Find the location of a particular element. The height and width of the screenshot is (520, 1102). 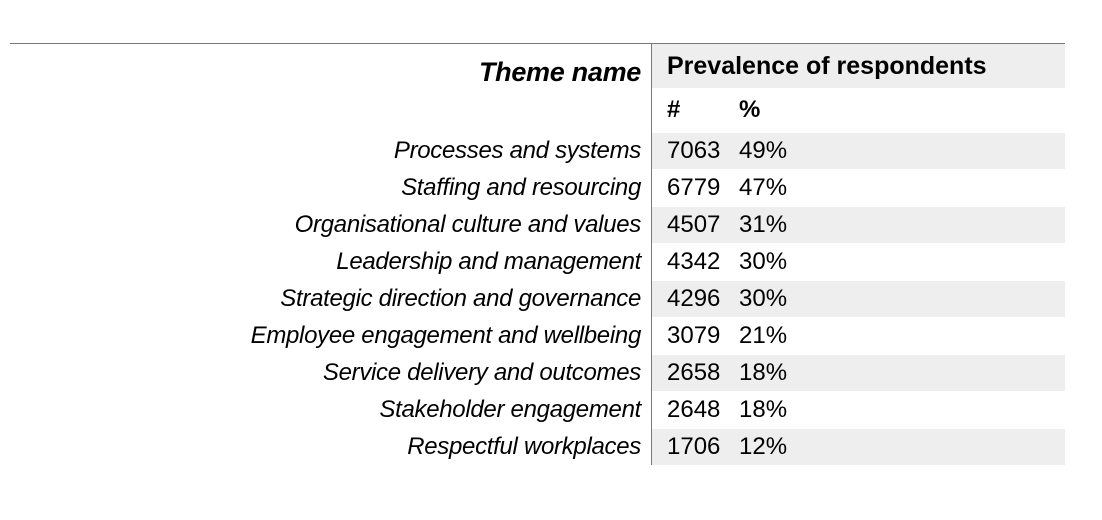

count-cell: 7063 is located at coordinates (694, 150).